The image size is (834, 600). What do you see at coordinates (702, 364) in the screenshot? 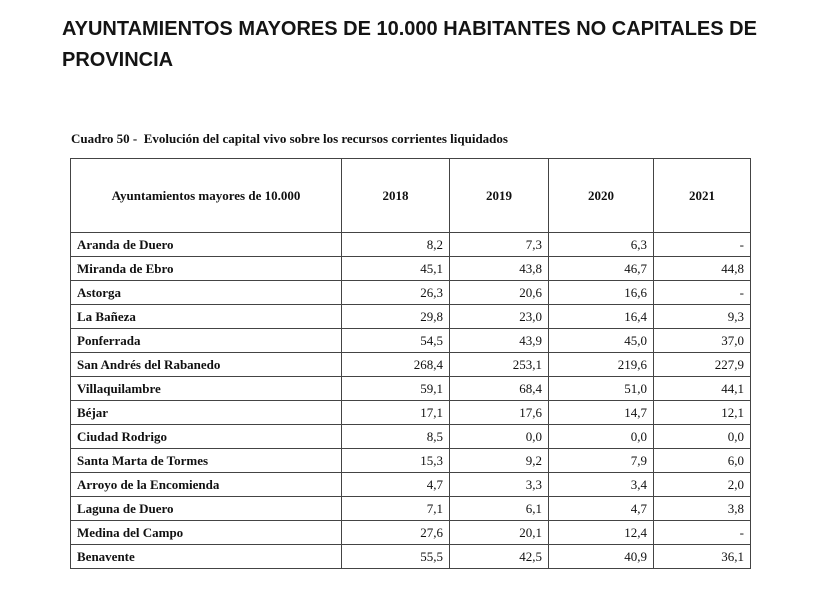
I see `value-cell-2021: 227,9` at bounding box center [702, 364].